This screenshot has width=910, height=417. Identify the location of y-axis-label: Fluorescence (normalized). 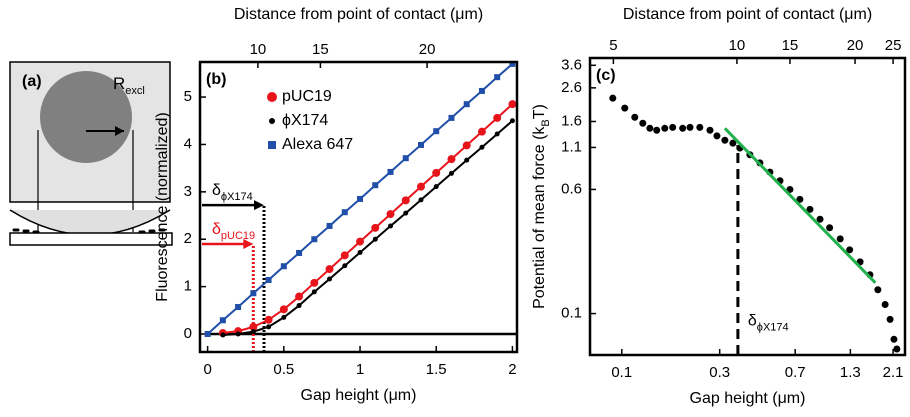
(162, 206).